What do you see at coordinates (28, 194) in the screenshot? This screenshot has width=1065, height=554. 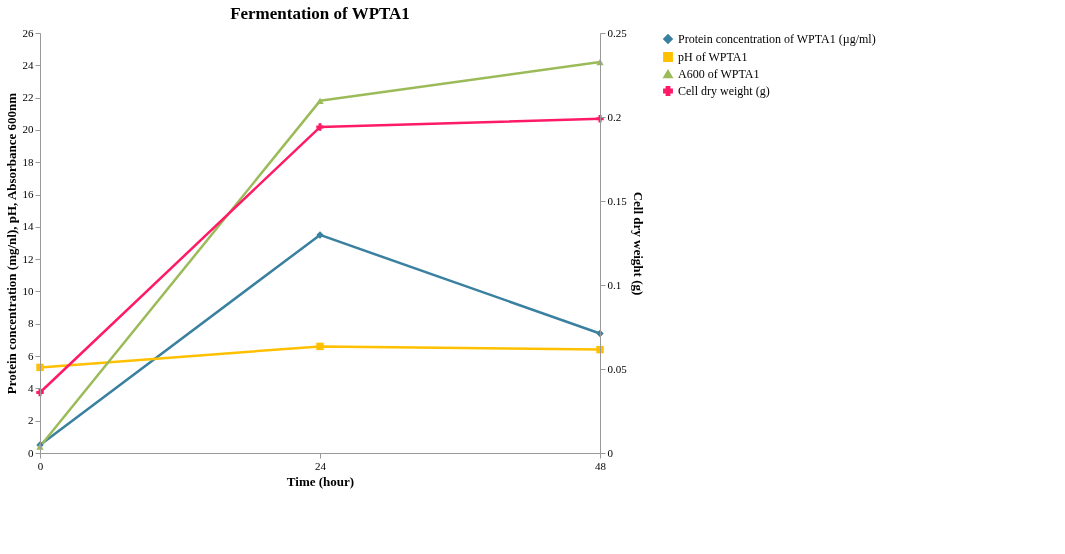 I see `y-tick-label: 16` at bounding box center [28, 194].